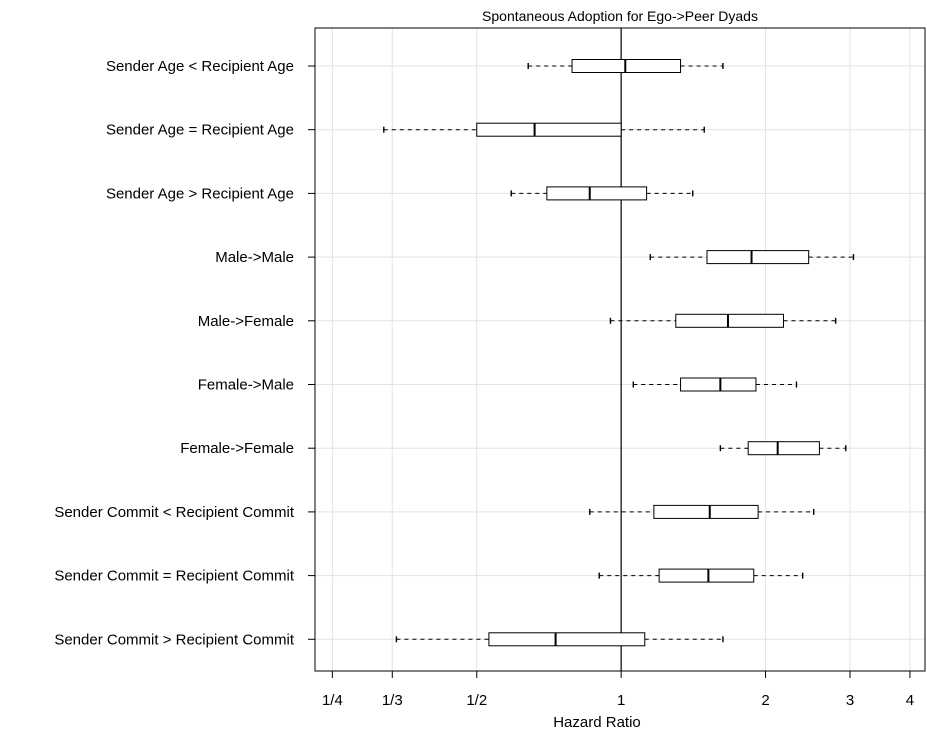 The image size is (927, 733). What do you see at coordinates (246, 321) in the screenshot?
I see `category-label-4: Male->Female` at bounding box center [246, 321].